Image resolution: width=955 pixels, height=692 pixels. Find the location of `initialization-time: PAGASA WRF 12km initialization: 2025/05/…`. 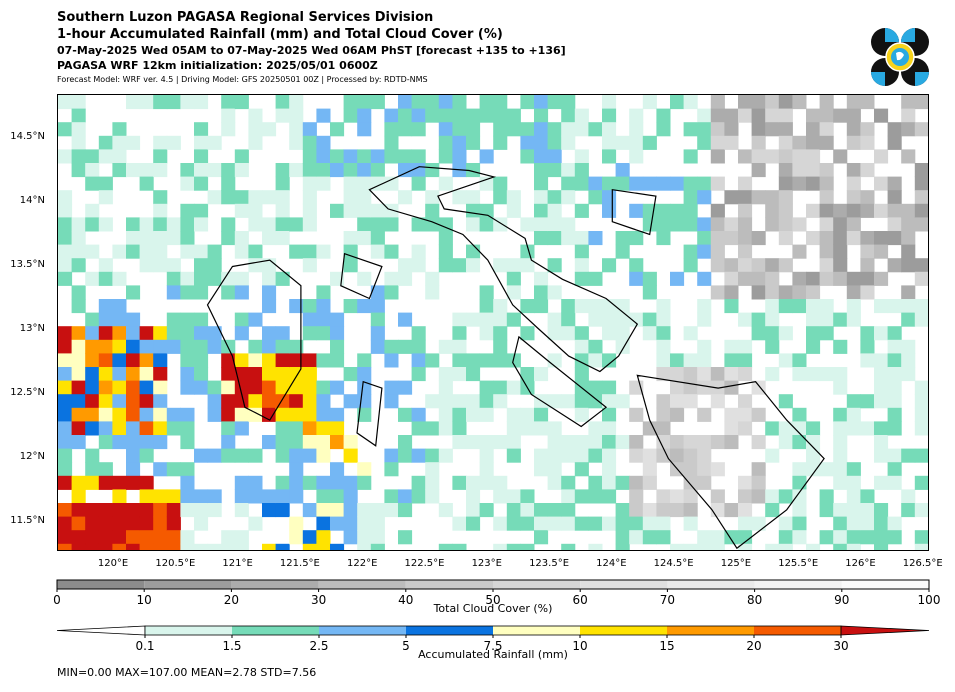

initialization-time: PAGASA WRF 12km initialization: 2025/05/… is located at coordinates (217, 65).